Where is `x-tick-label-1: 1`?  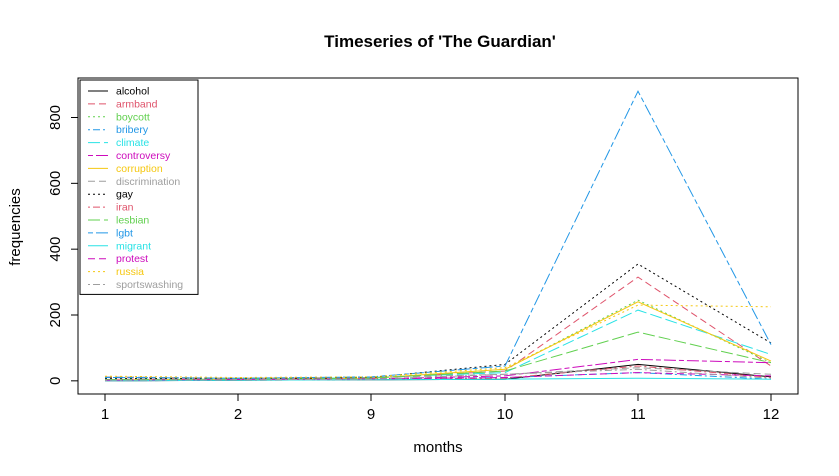 x-tick-label-1: 1 is located at coordinates (105, 414).